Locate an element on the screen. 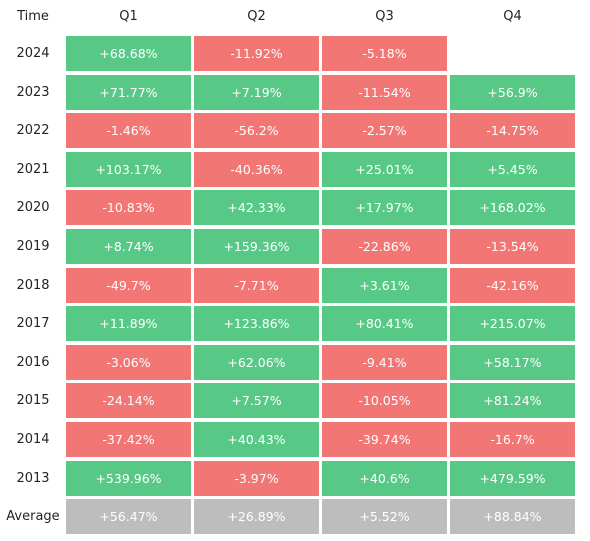 The width and height of the screenshot is (590, 541). 2013-q4-cell: +479.59% is located at coordinates (512, 478).